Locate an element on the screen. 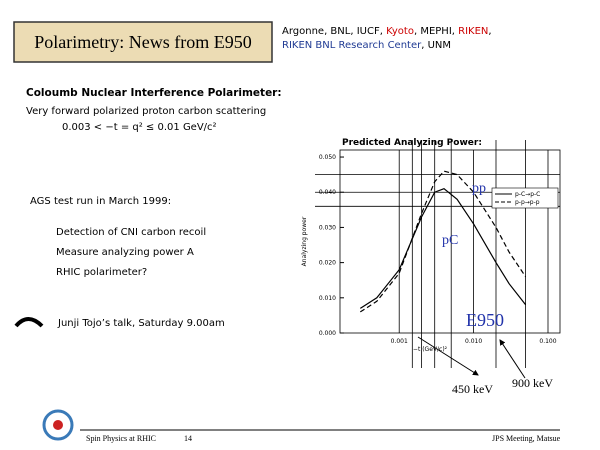 Image resolution: width=600 pixels, height=450 pixels. y-tick-label: 0.050 is located at coordinates (327, 157).